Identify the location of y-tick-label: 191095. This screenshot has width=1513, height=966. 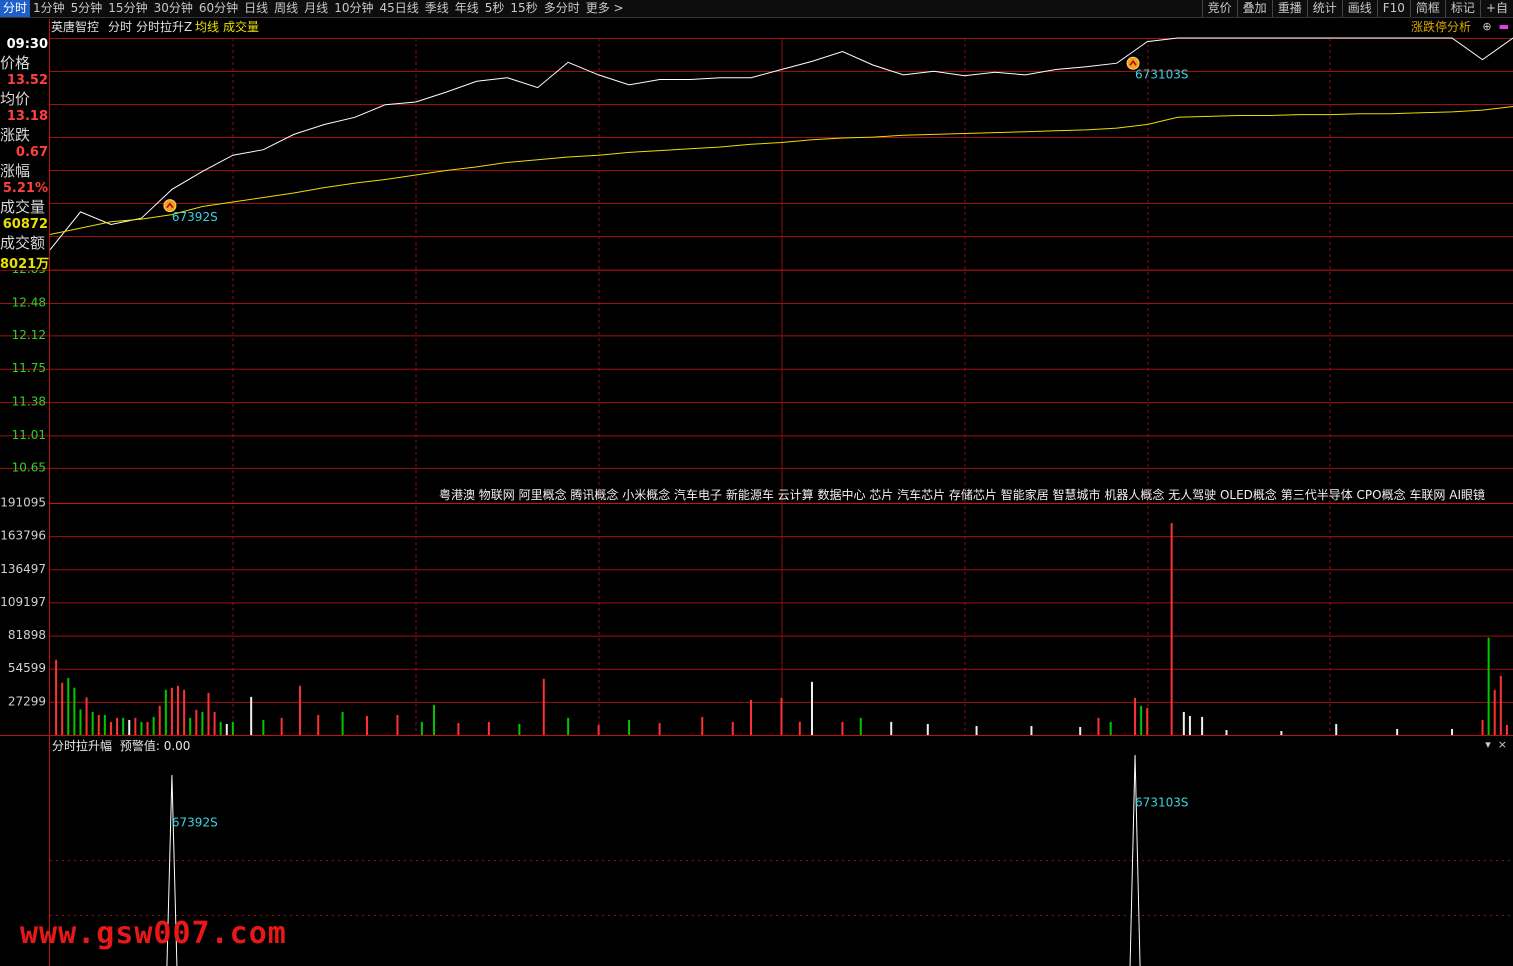
(23, 503).